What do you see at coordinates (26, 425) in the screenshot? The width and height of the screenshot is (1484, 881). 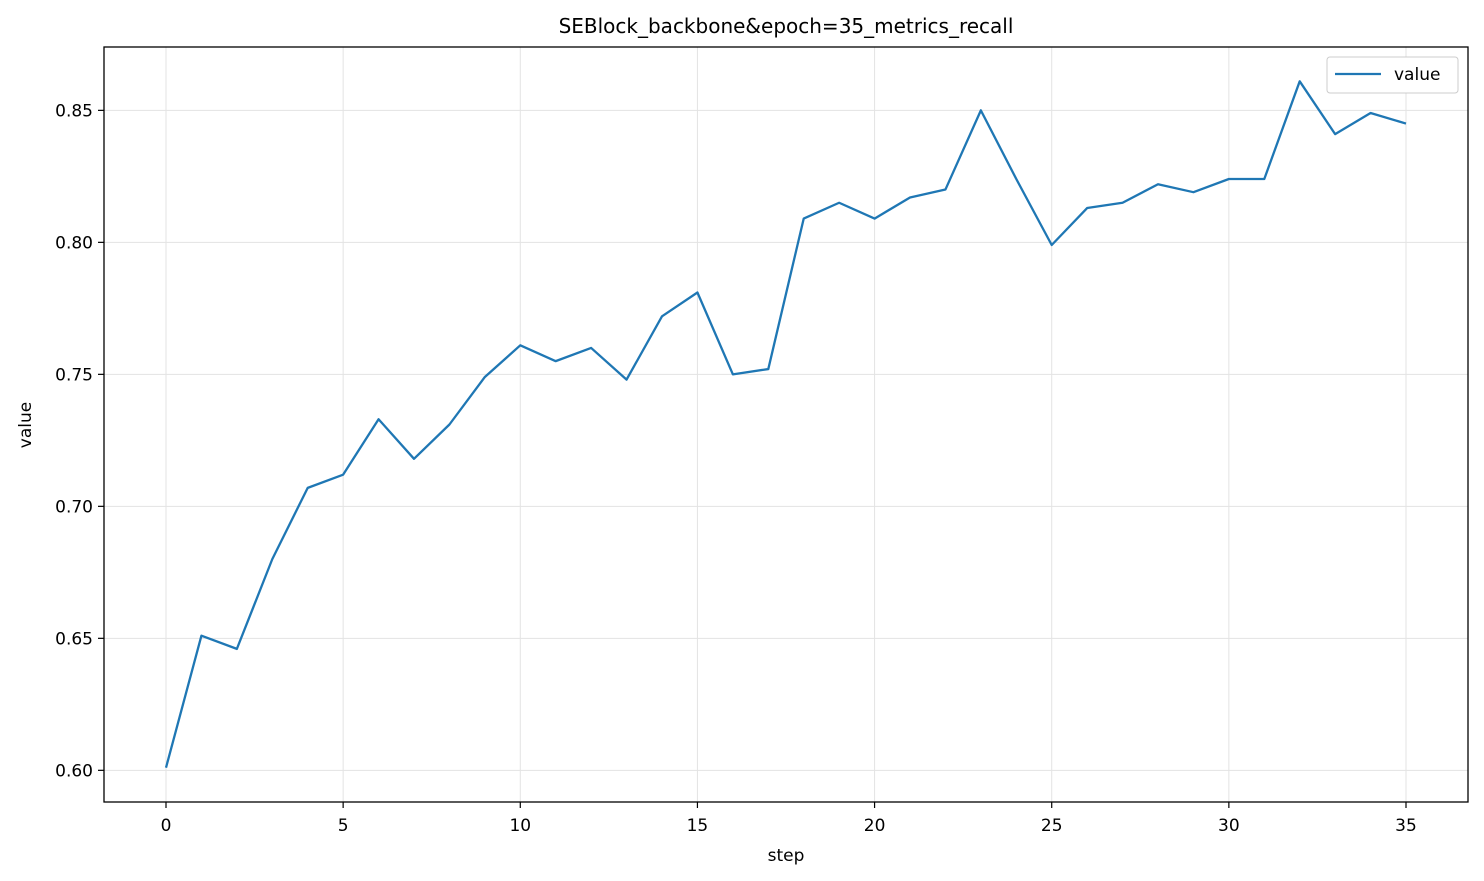 I see `y-axis-label: value` at bounding box center [26, 425].